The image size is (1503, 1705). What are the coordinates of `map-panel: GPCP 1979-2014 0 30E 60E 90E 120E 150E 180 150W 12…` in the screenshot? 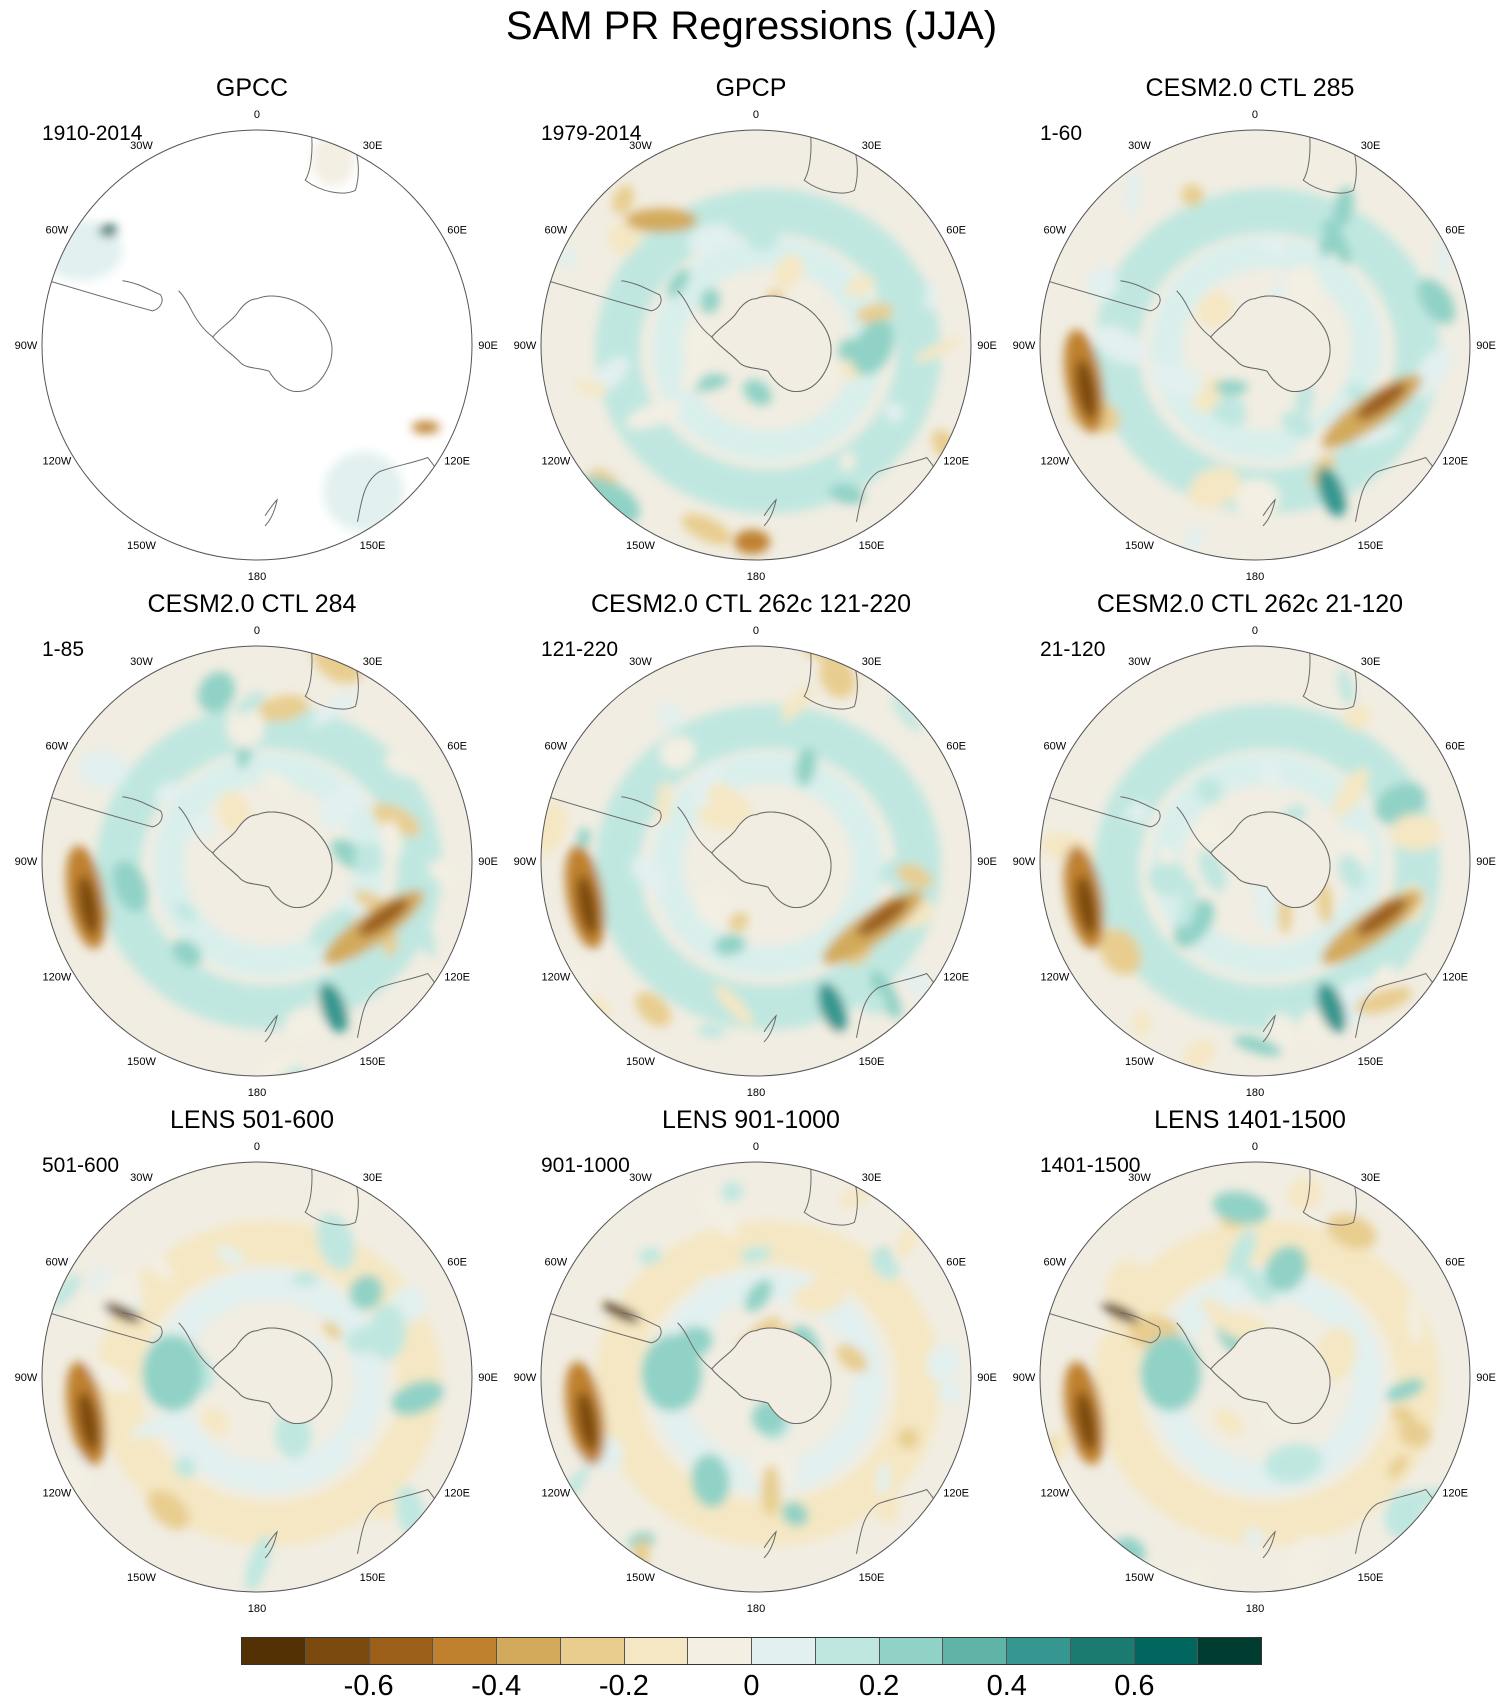 It's located at (751, 323).